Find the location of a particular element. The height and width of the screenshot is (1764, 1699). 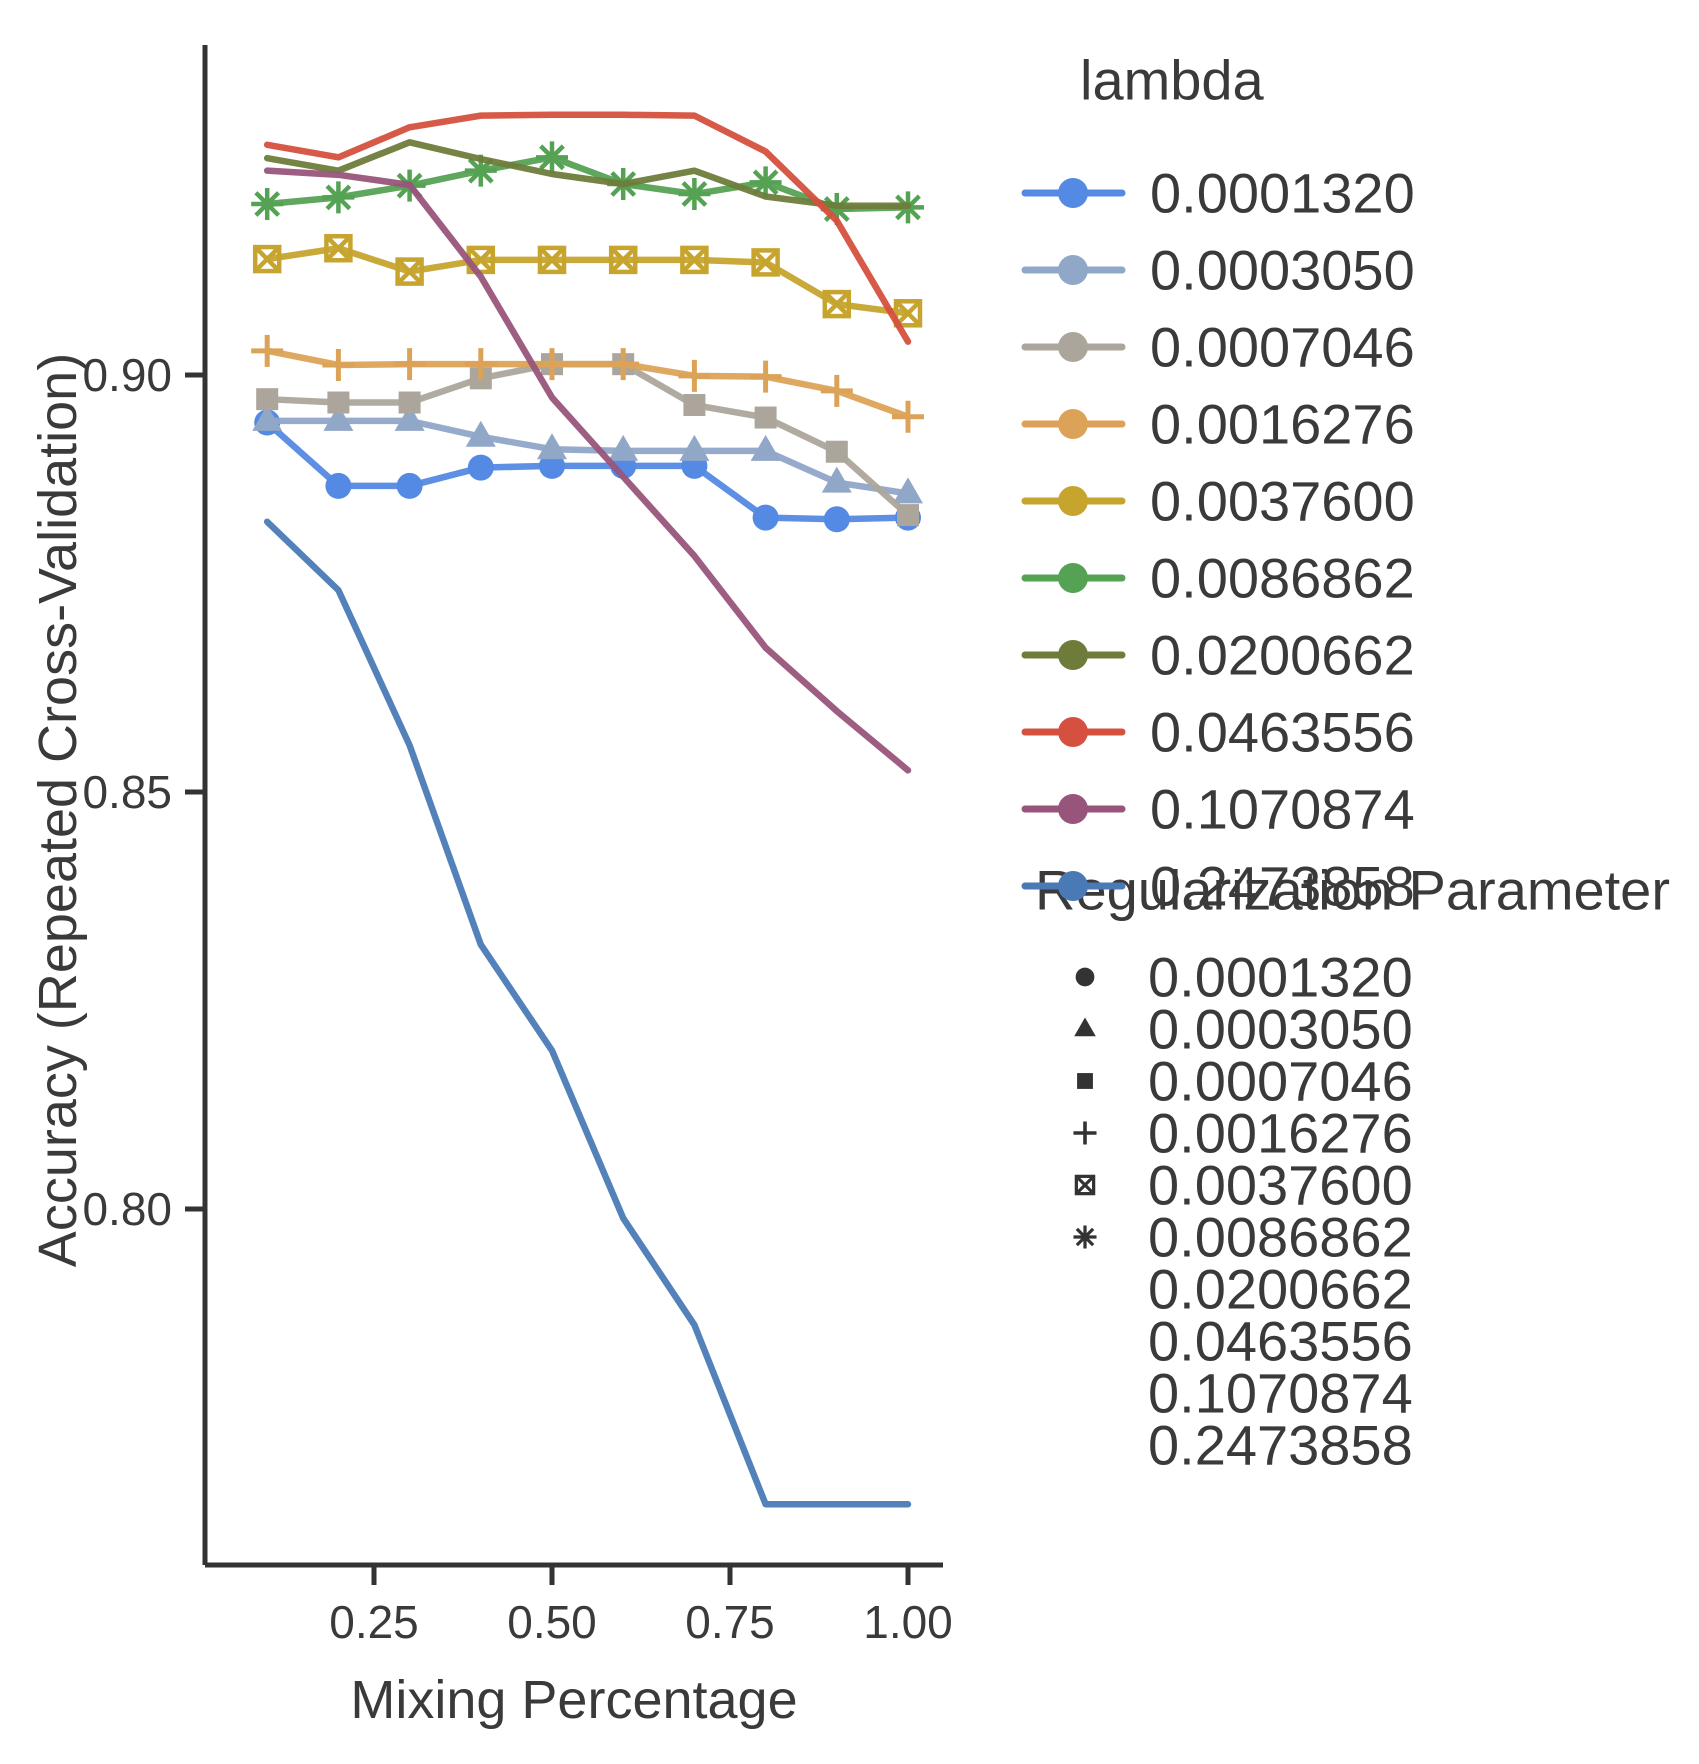

color-legend-item: 0.0037600 is located at coordinates (1218, 501).